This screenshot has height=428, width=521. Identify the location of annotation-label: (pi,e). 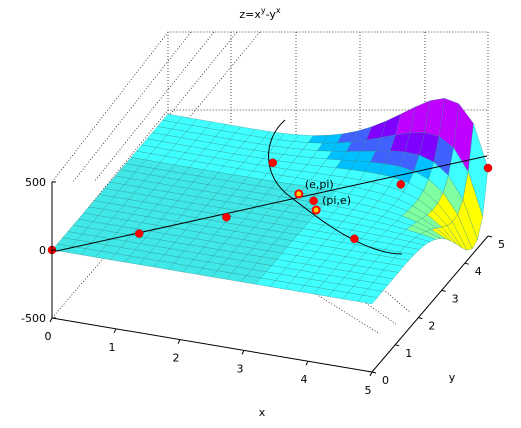
(336, 200).